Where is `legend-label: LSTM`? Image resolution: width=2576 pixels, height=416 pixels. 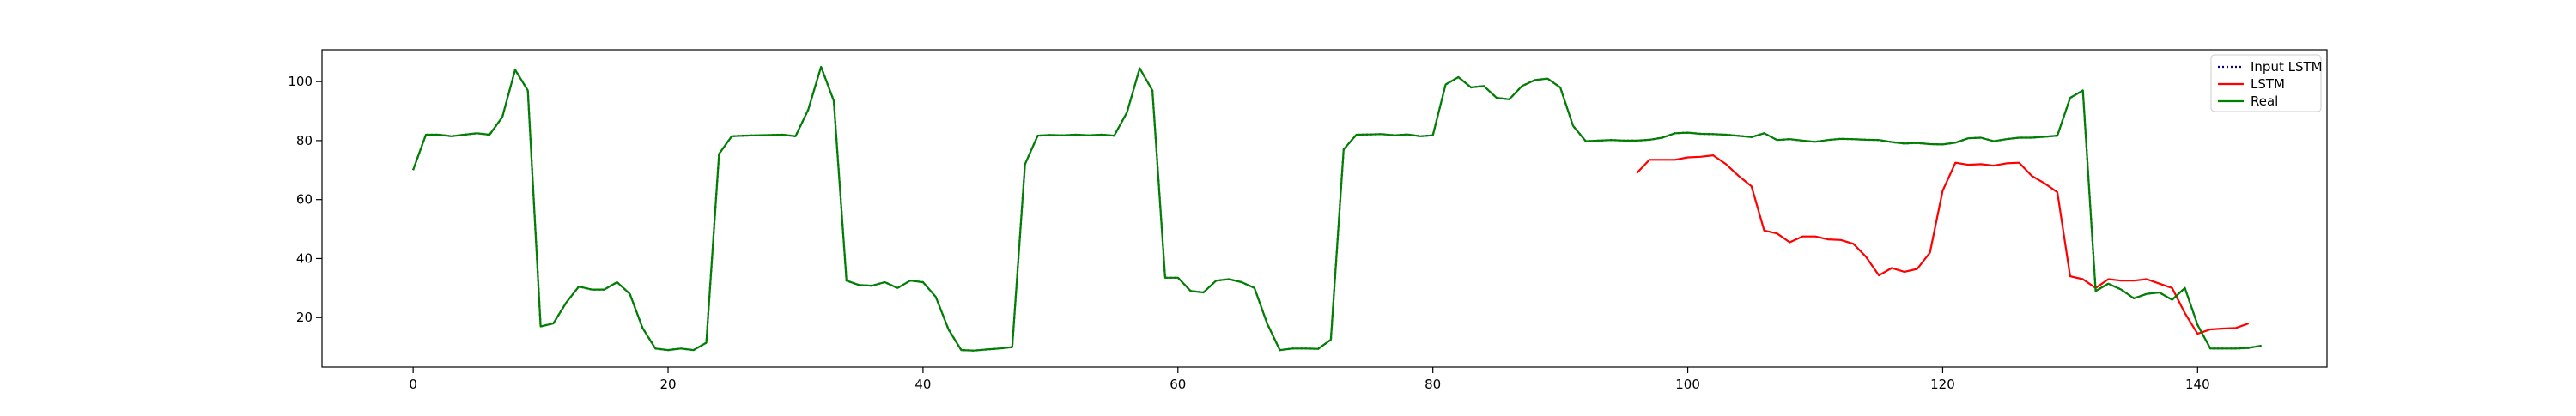
legend-label: LSTM is located at coordinates (2268, 84).